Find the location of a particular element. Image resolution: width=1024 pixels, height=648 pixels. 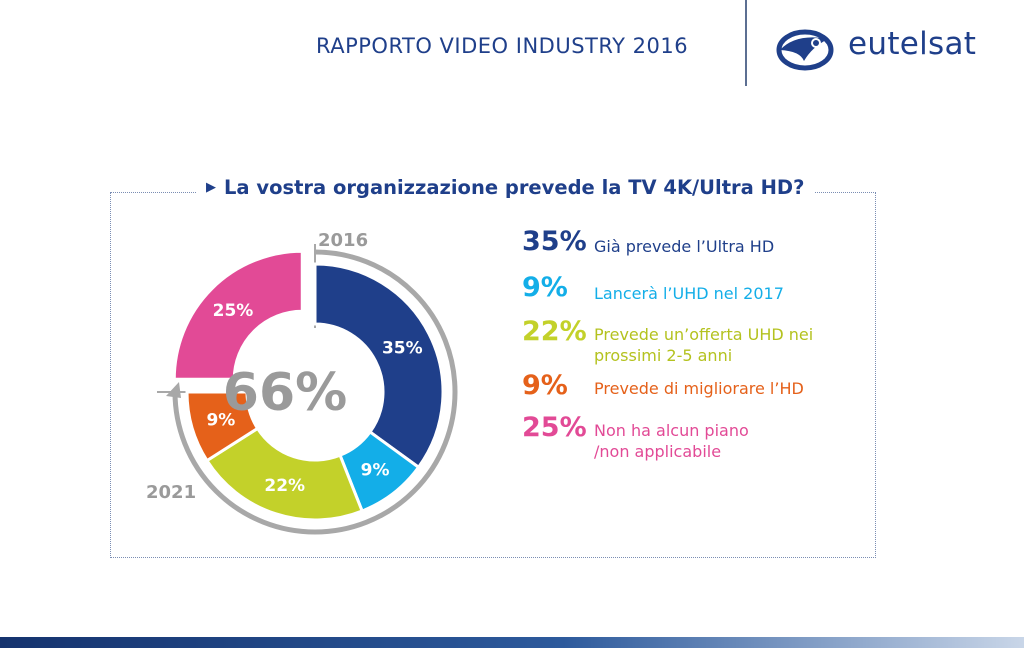

slice-value-label: 22% is located at coordinates (284, 486).